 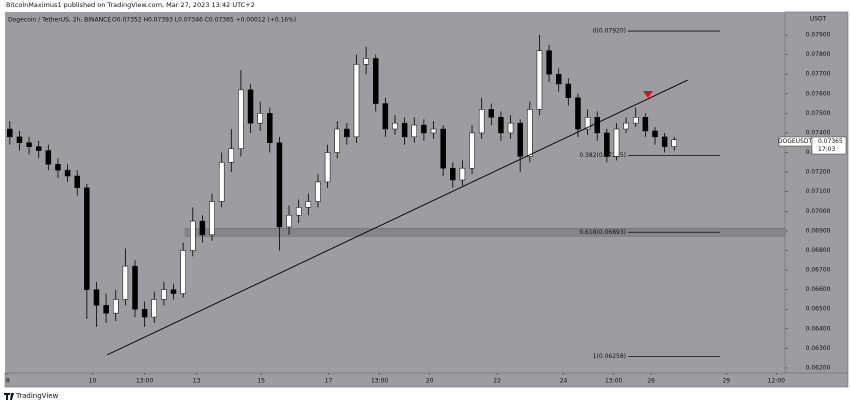 What do you see at coordinates (818, 230) in the screenshot?
I see `y-tick-label: 0.06900` at bounding box center [818, 230].